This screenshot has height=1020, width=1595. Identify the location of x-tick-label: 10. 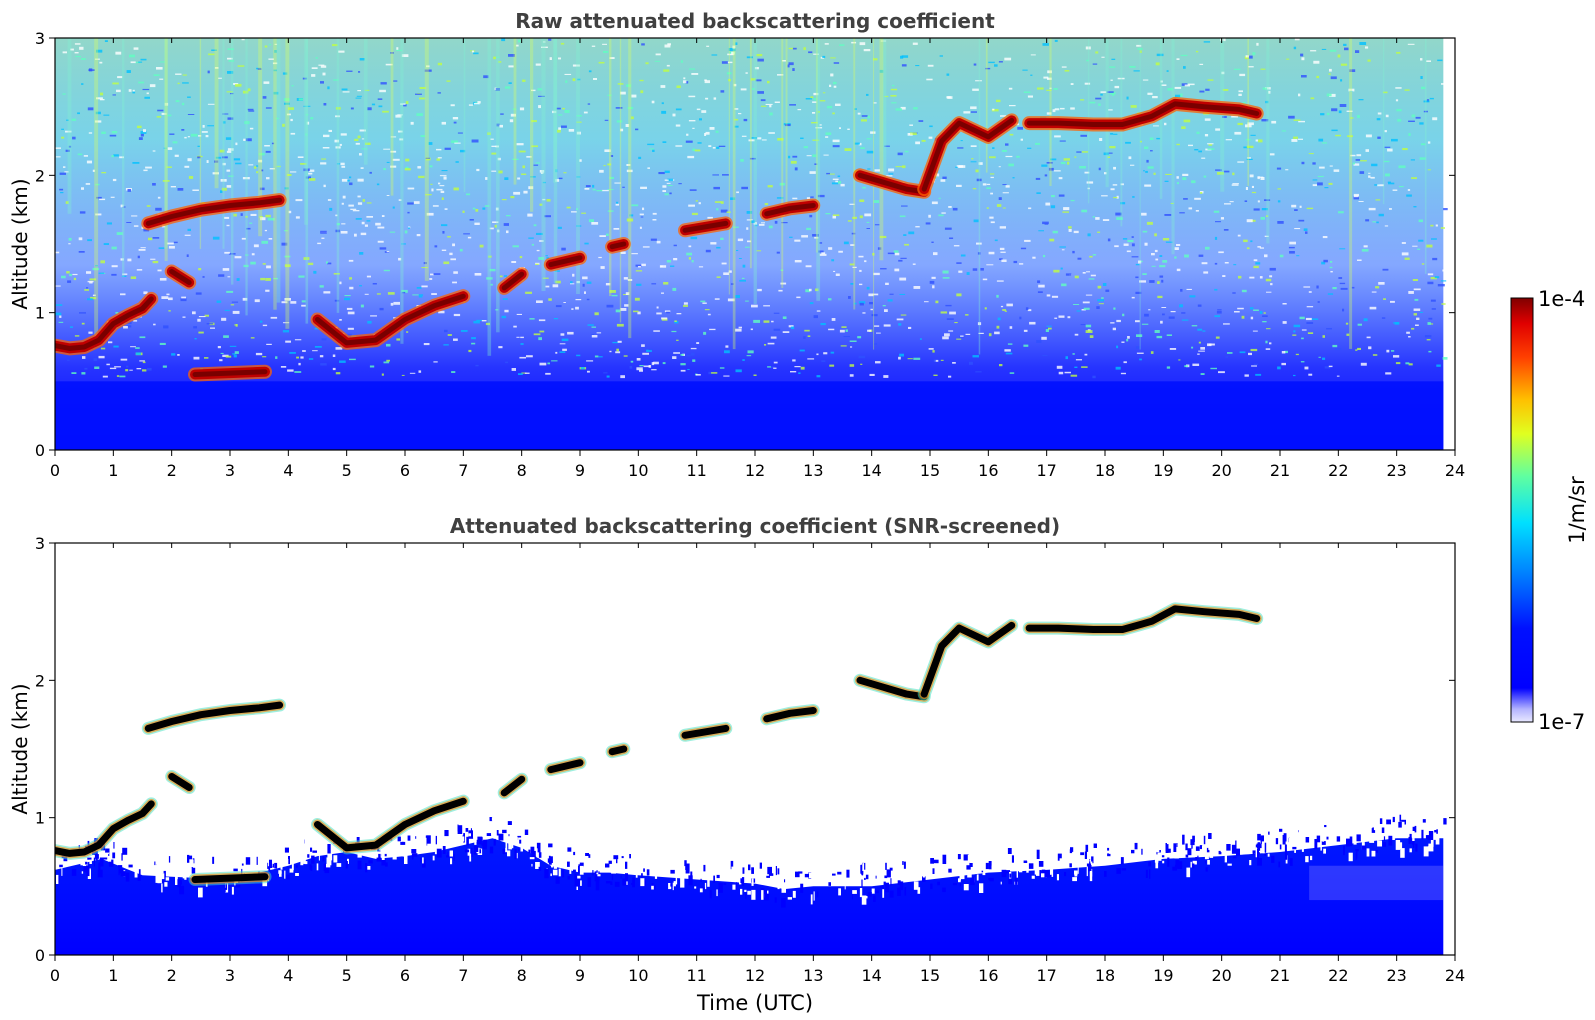
(638, 470).